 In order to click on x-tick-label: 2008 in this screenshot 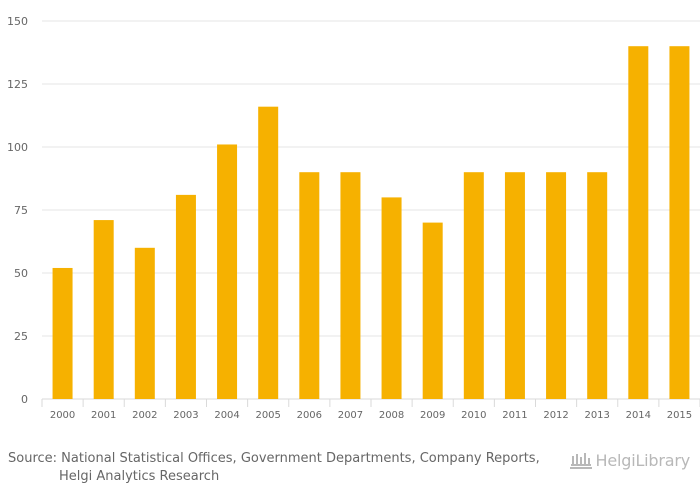, I will do `click(391, 415)`.